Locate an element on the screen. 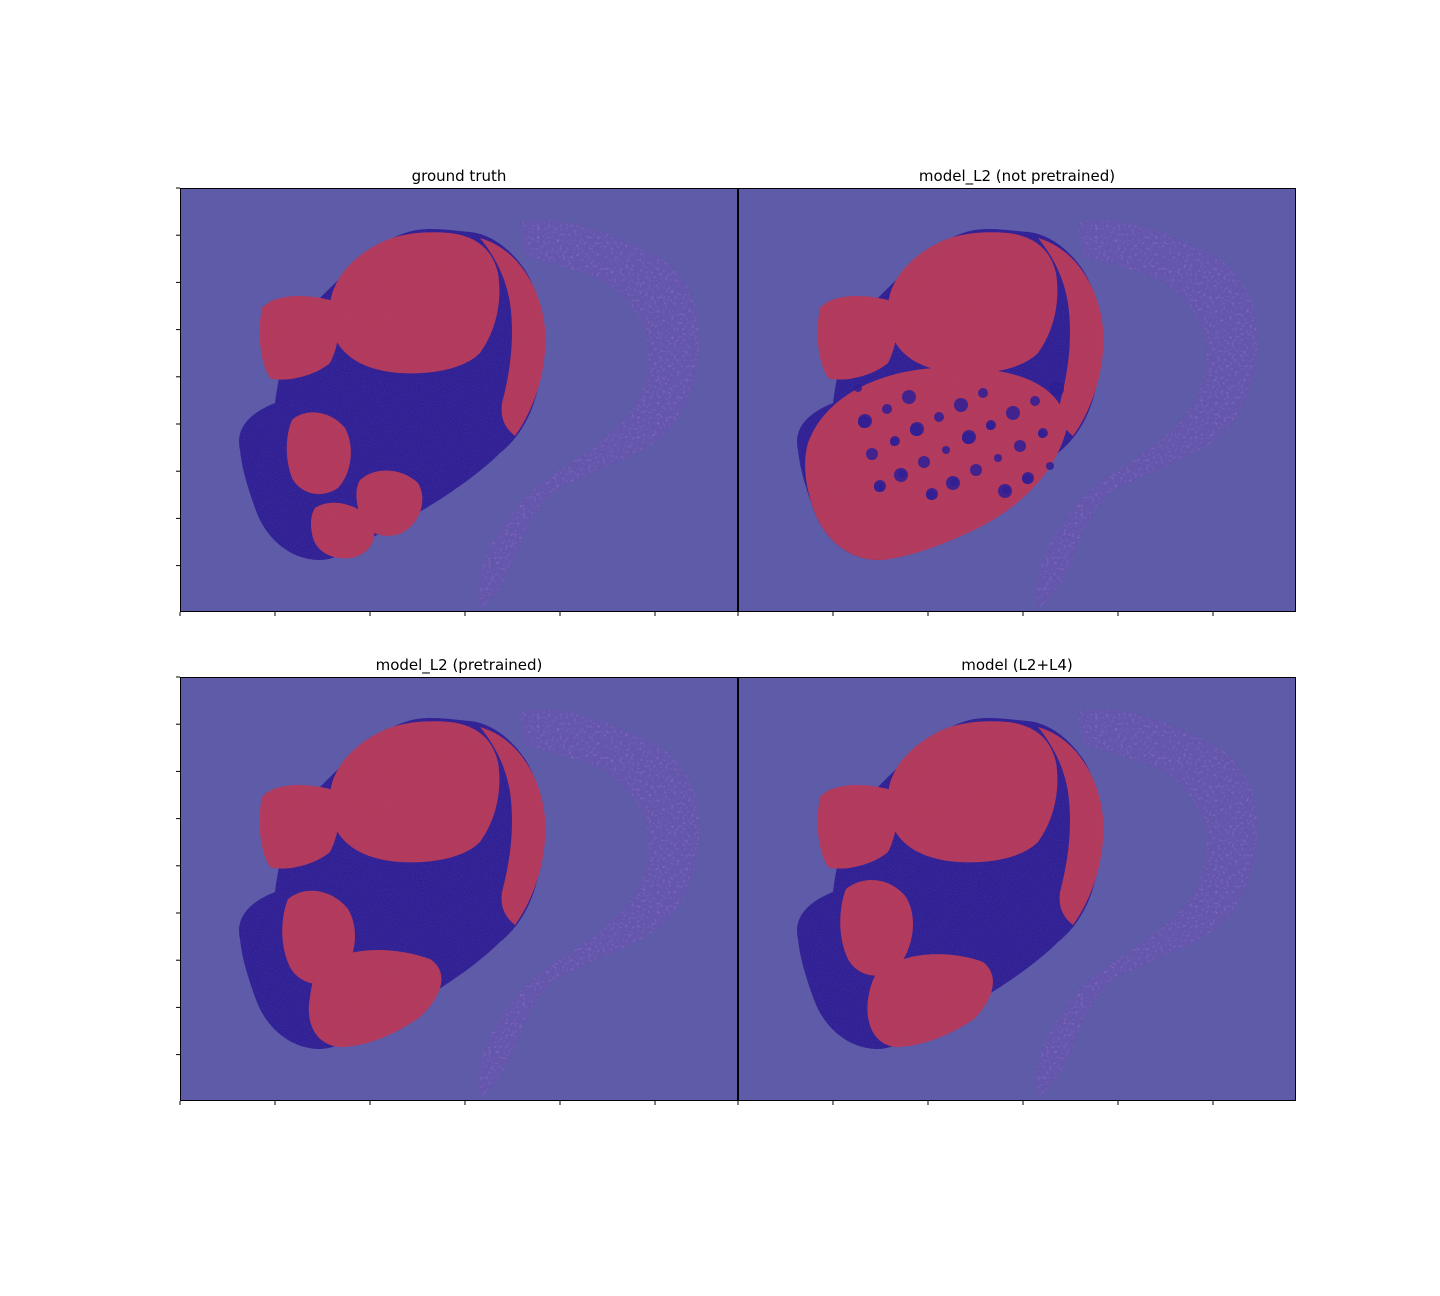 This screenshot has width=1440, height=1296. panel-image-gt is located at coordinates (457, 402).